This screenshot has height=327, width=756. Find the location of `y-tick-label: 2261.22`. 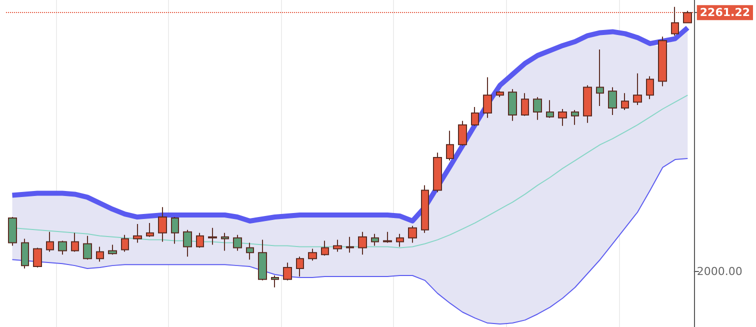

y-tick-label: 2261.22 is located at coordinates (725, 13).